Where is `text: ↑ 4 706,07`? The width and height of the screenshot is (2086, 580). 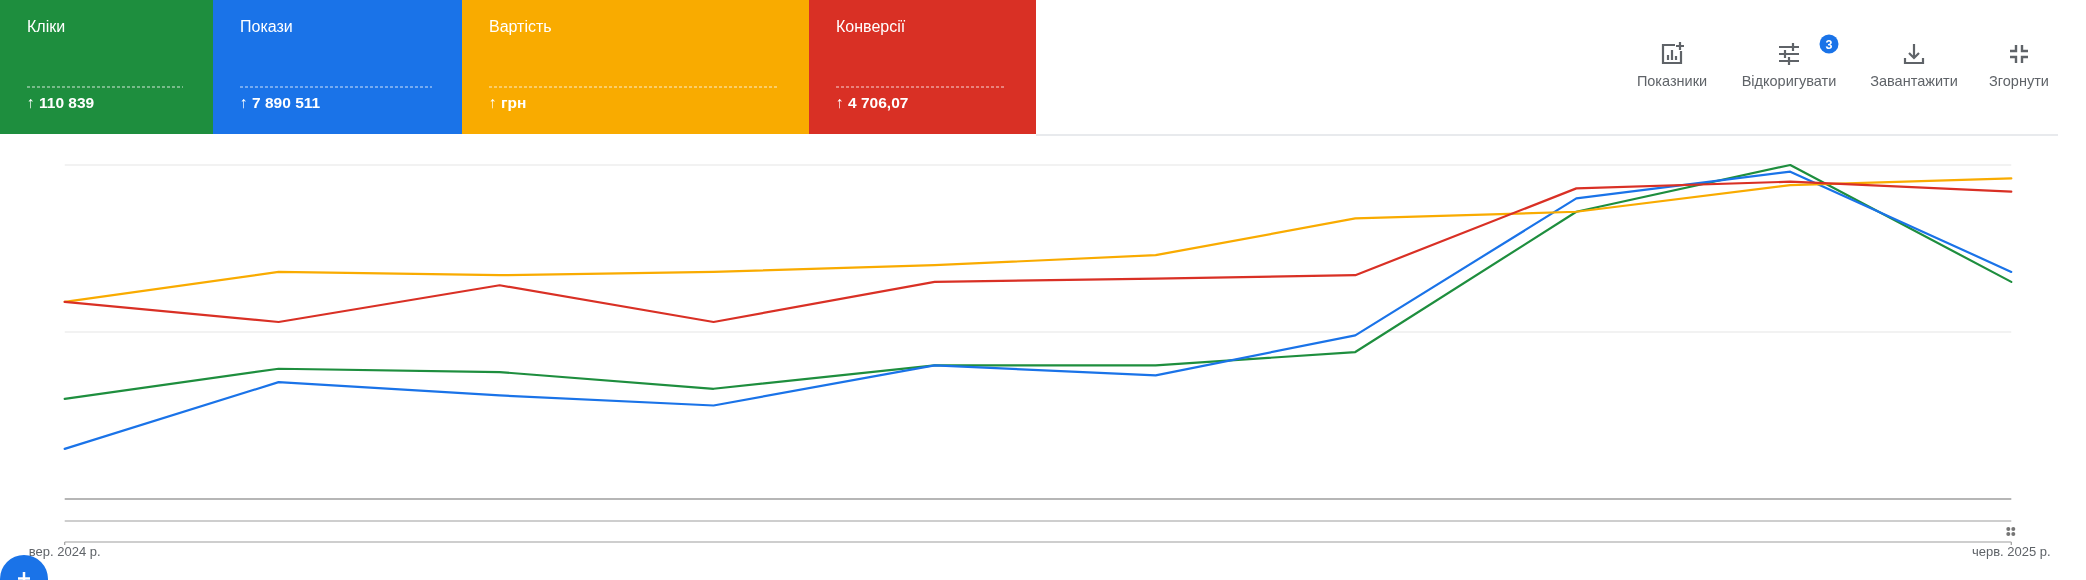
text: ↑ 4 706,07 is located at coordinates (872, 102).